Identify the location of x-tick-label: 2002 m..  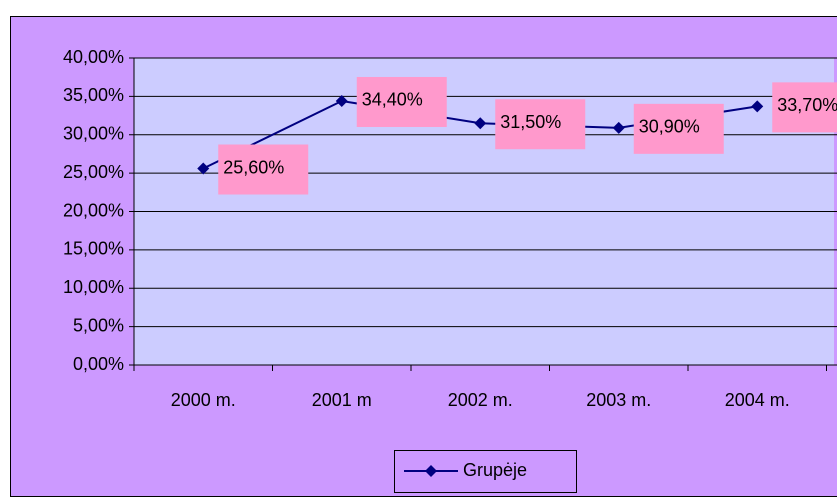
(480, 400).